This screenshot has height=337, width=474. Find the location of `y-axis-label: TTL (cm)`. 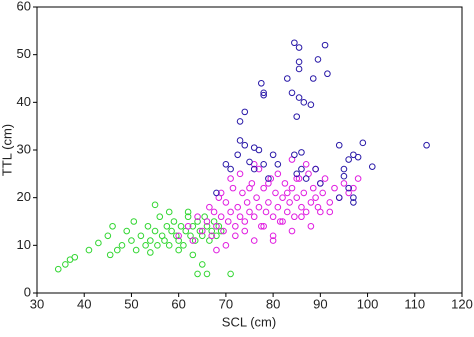

y-axis-label: TTL (cm) is located at coordinates (7, 150).